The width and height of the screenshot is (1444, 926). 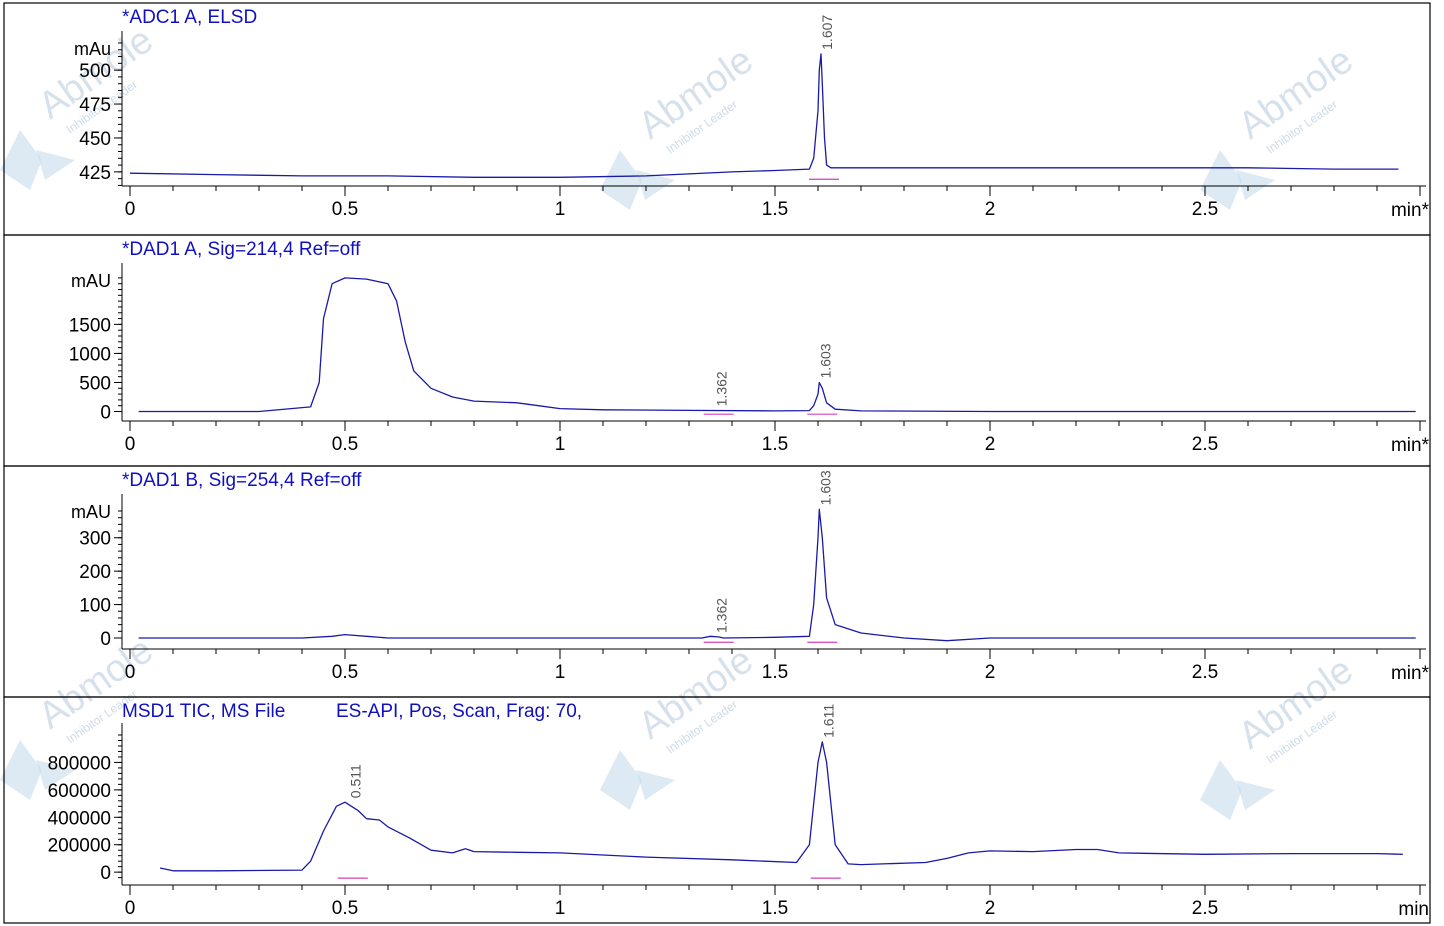 I want to click on chart-title: *DAD1 B, Sig=254,4 Ref=off, so click(x=242, y=480).